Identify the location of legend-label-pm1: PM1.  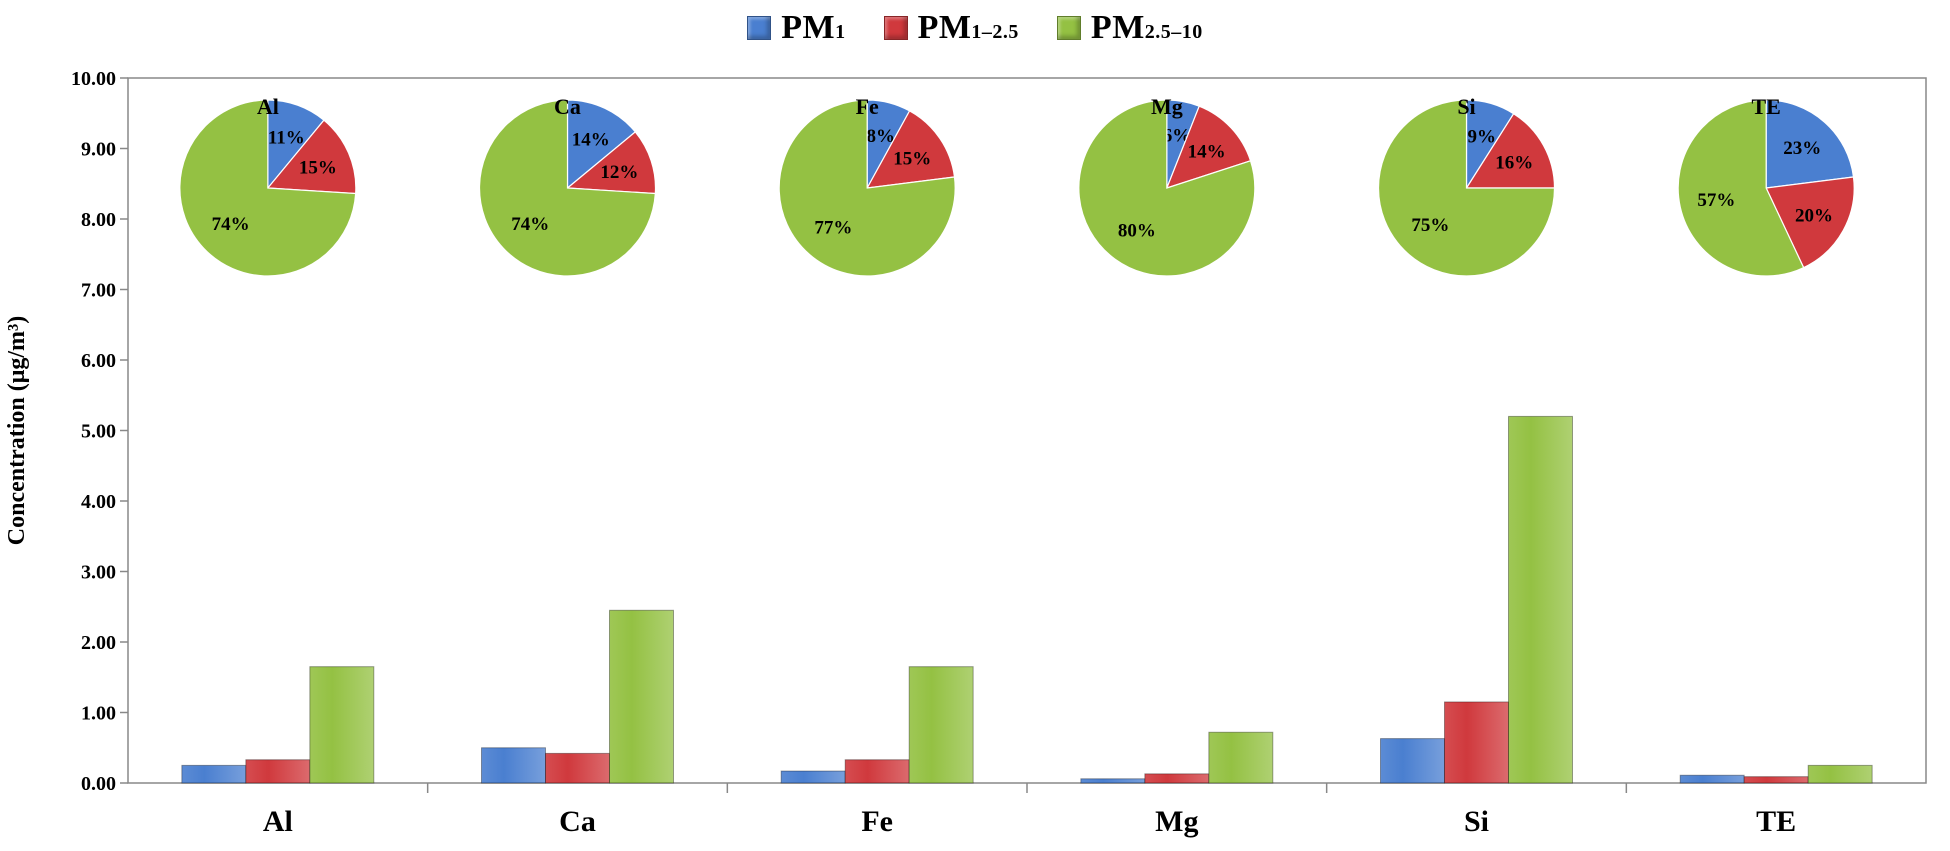
(813, 27).